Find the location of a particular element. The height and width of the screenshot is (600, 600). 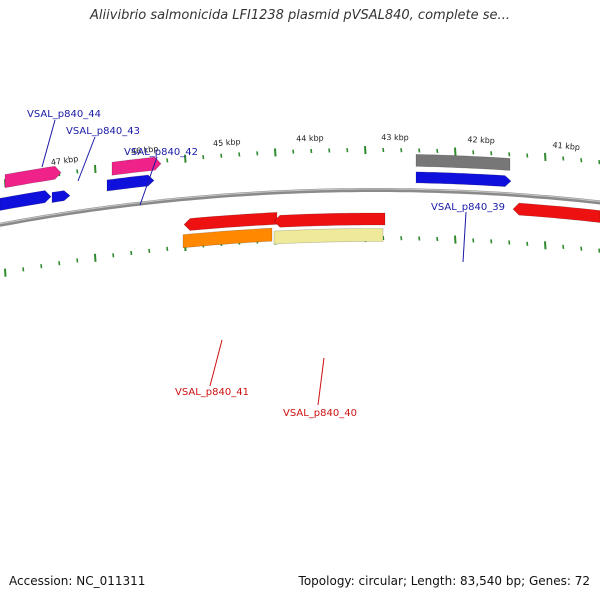

kbp-label: 45 kbp is located at coordinates (227, 142).